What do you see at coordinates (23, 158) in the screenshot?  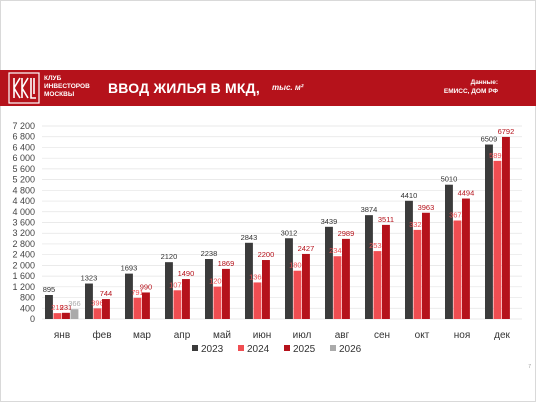 I see `y-tick-label: 6 000` at bounding box center [23, 158].